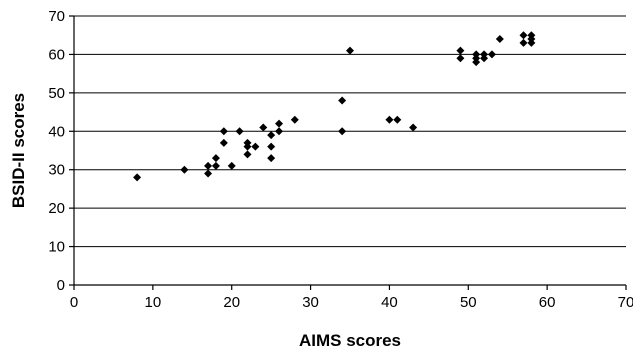 The height and width of the screenshot is (352, 633). I want to click on y-tick-label-20: 20, so click(56, 208).